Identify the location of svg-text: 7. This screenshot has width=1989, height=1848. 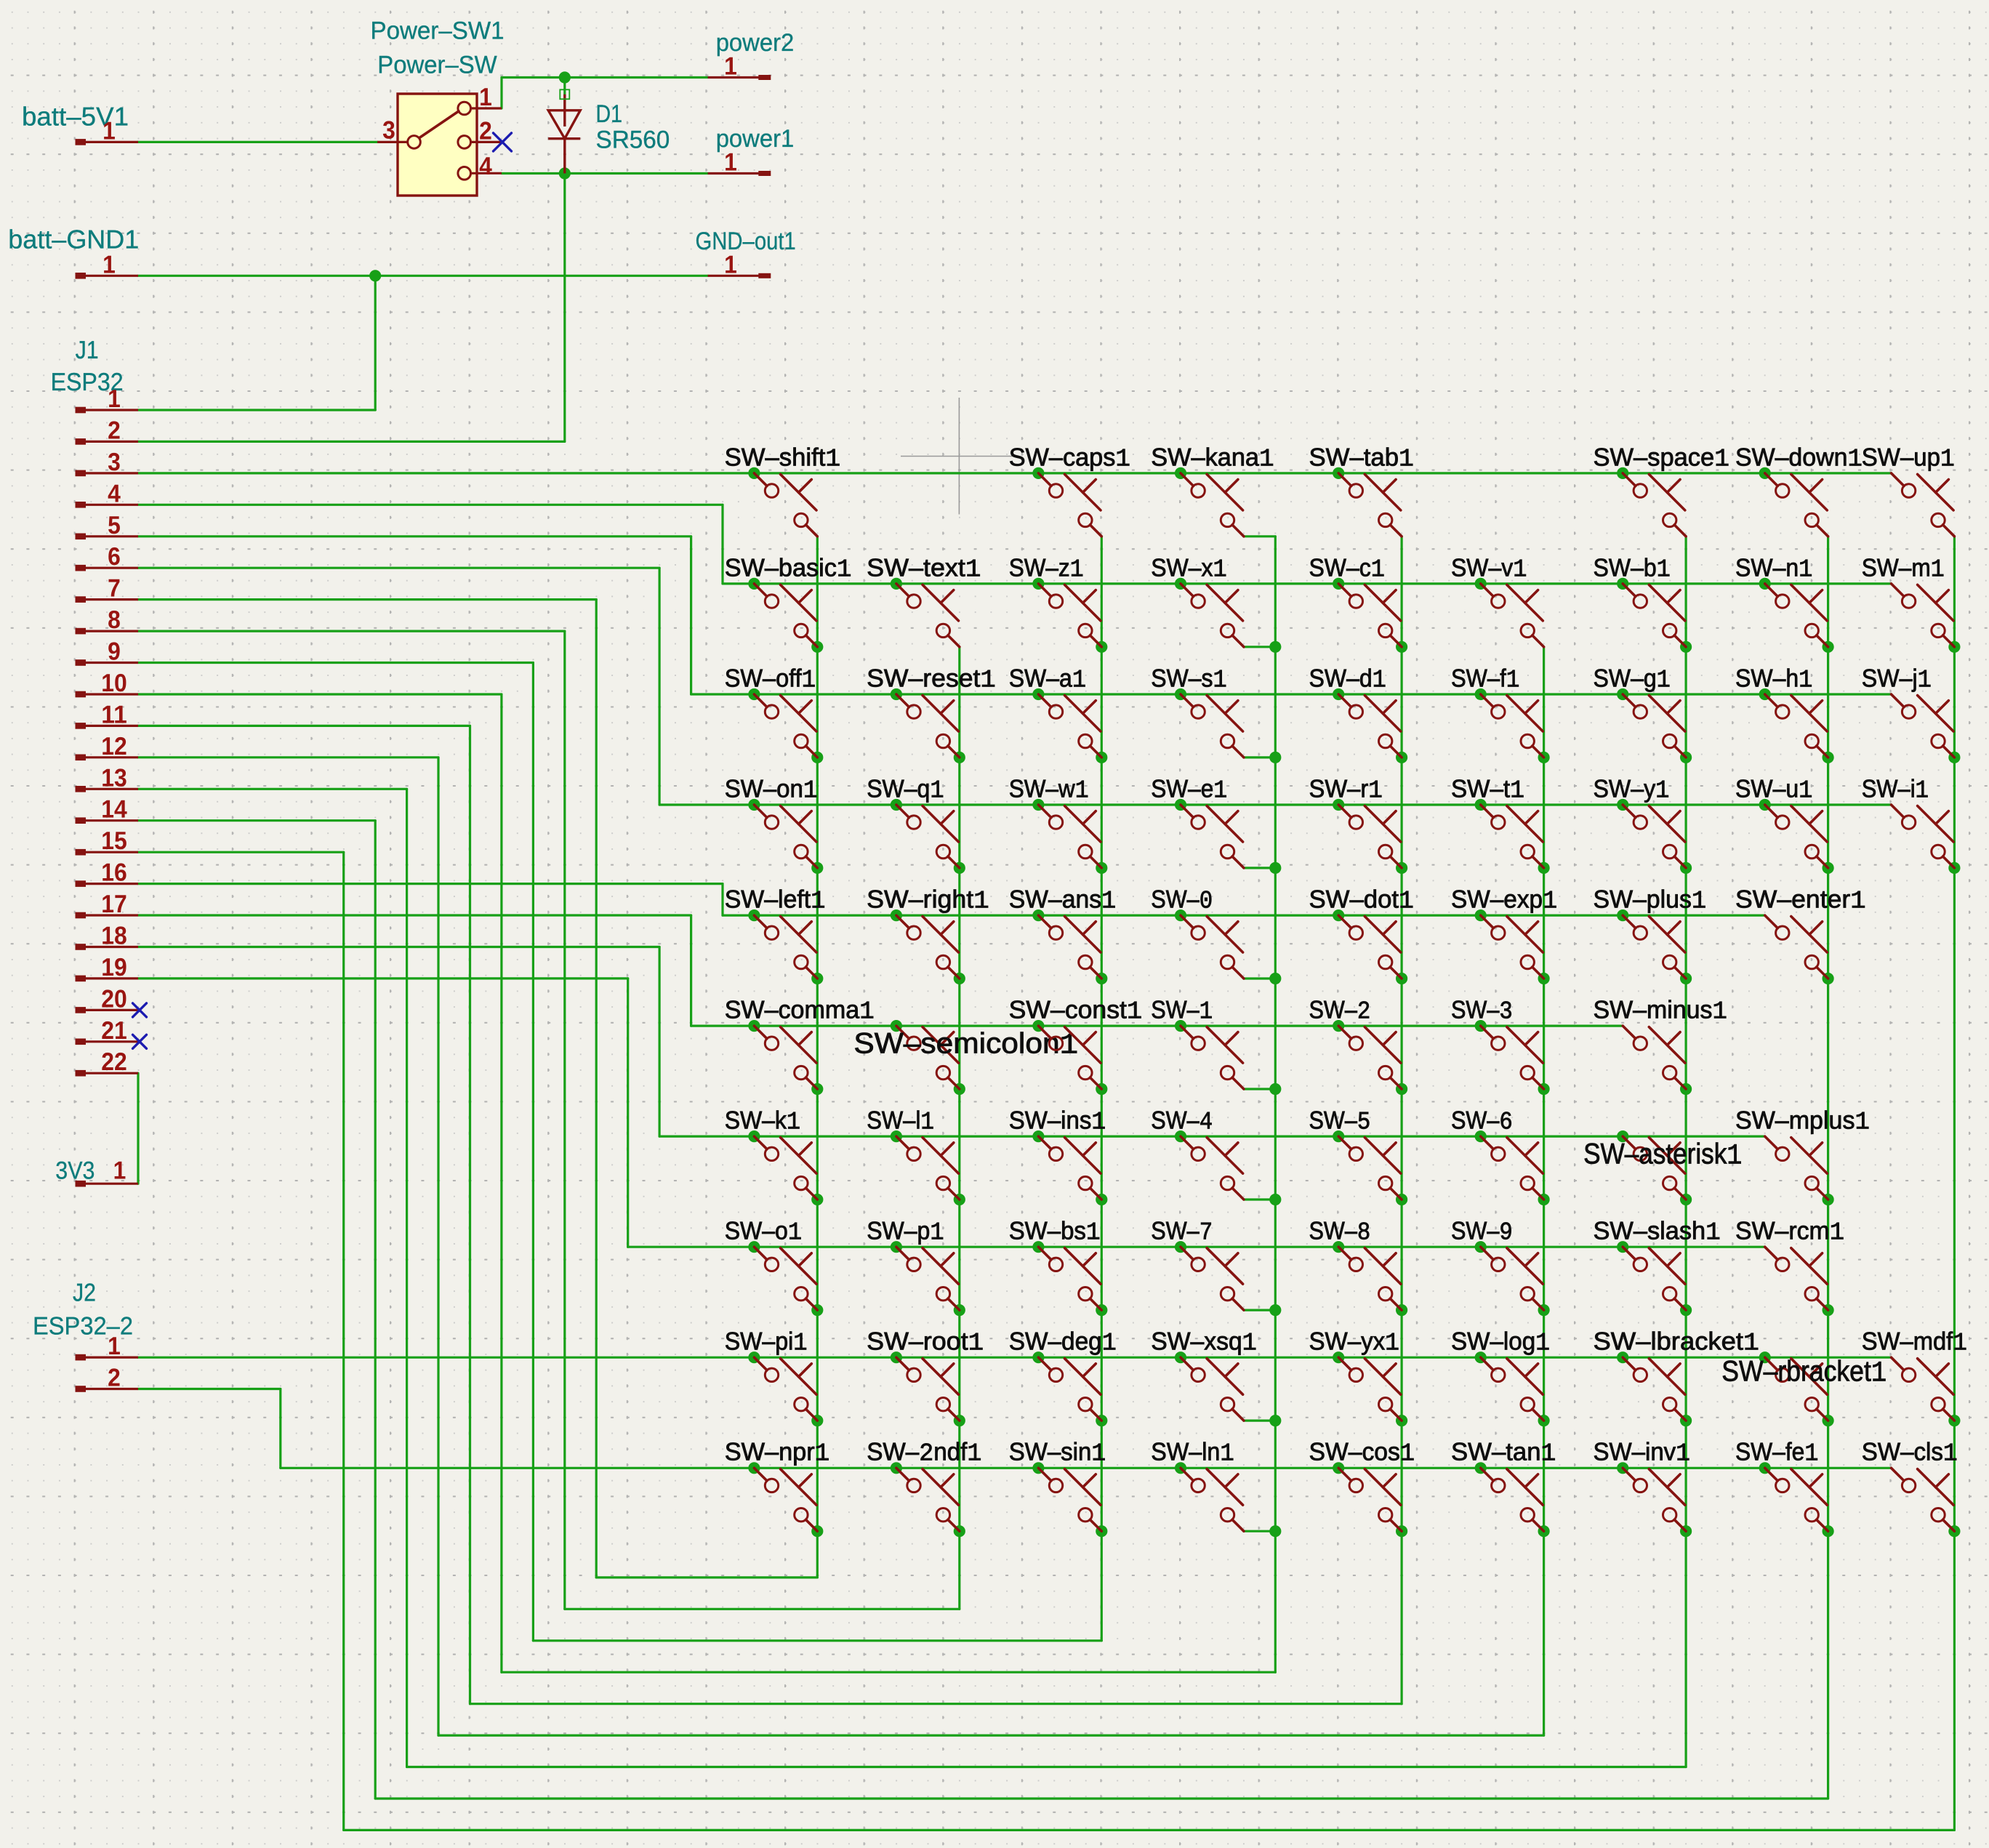
(115, 589).